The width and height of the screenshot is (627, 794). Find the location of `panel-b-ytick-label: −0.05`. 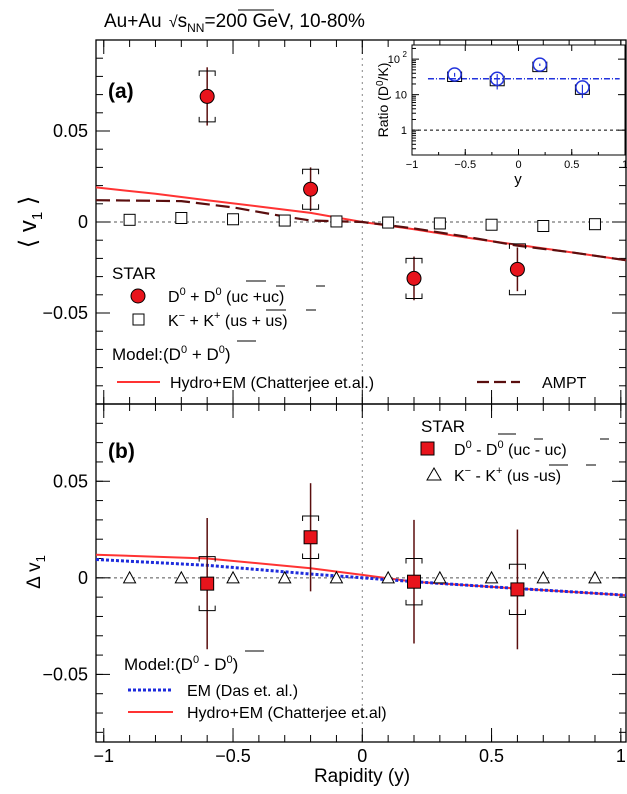

panel-b-ytick-label: −0.05 is located at coordinates (65, 674).